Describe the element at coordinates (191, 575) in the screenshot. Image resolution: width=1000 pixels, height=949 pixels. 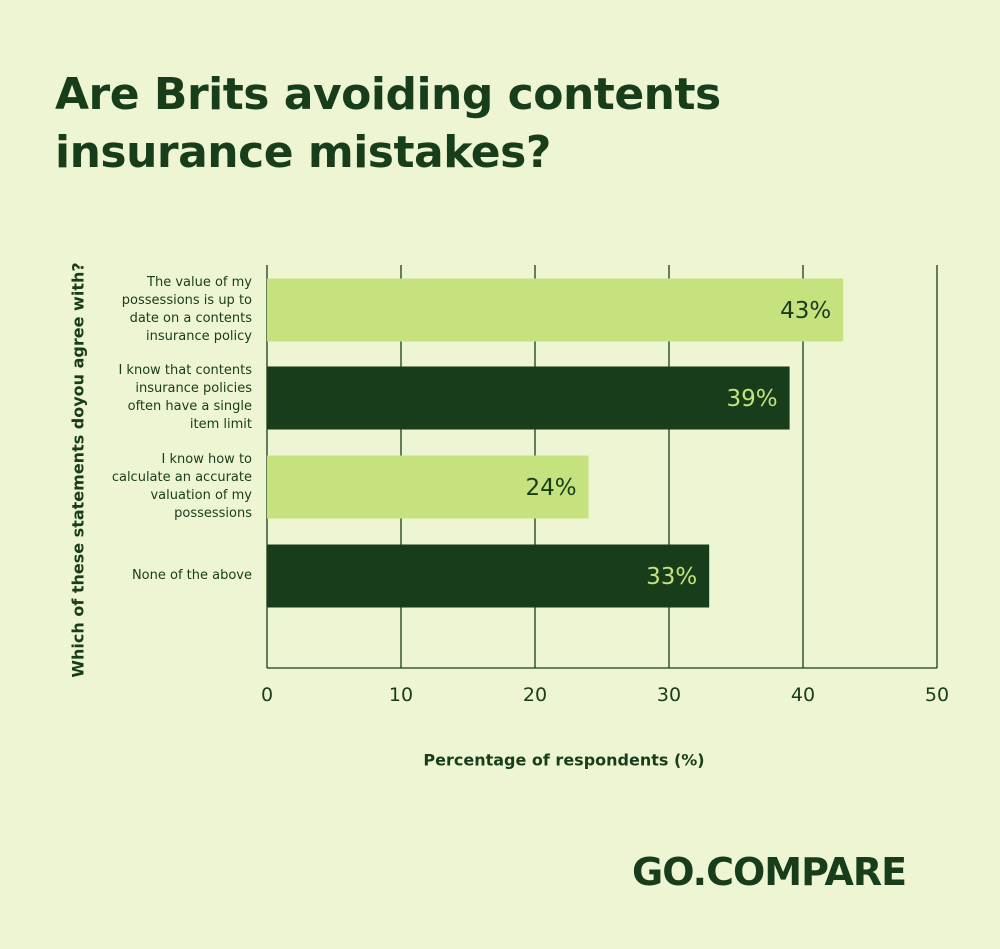
I see `category-label: None of the above` at that location.